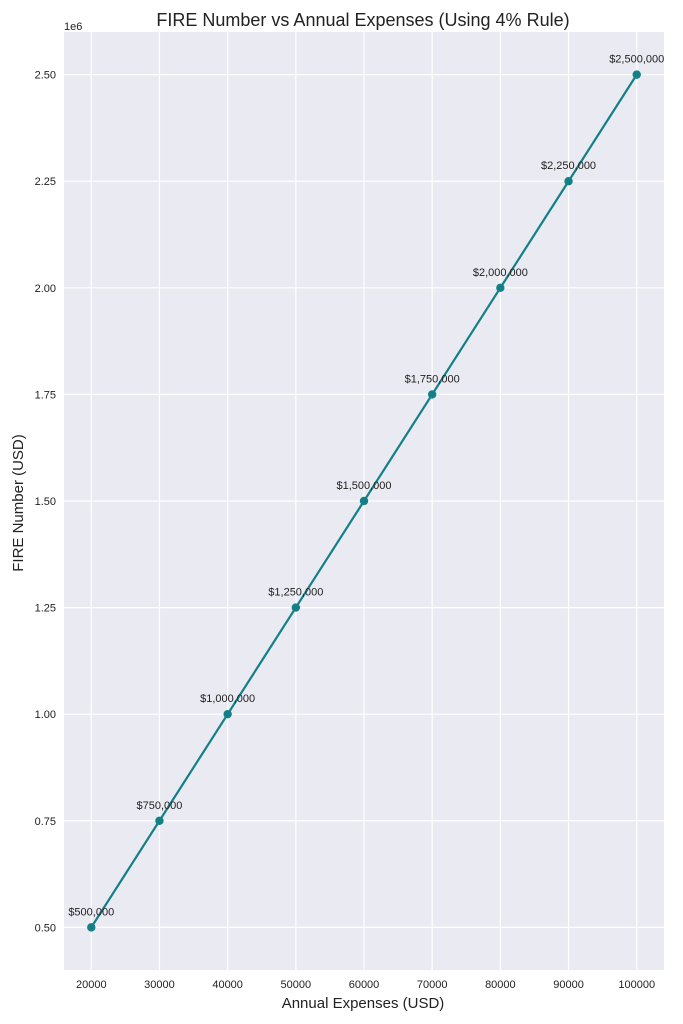  I want to click on x-axis-label: Annual Expenses (USD), so click(363, 1003).